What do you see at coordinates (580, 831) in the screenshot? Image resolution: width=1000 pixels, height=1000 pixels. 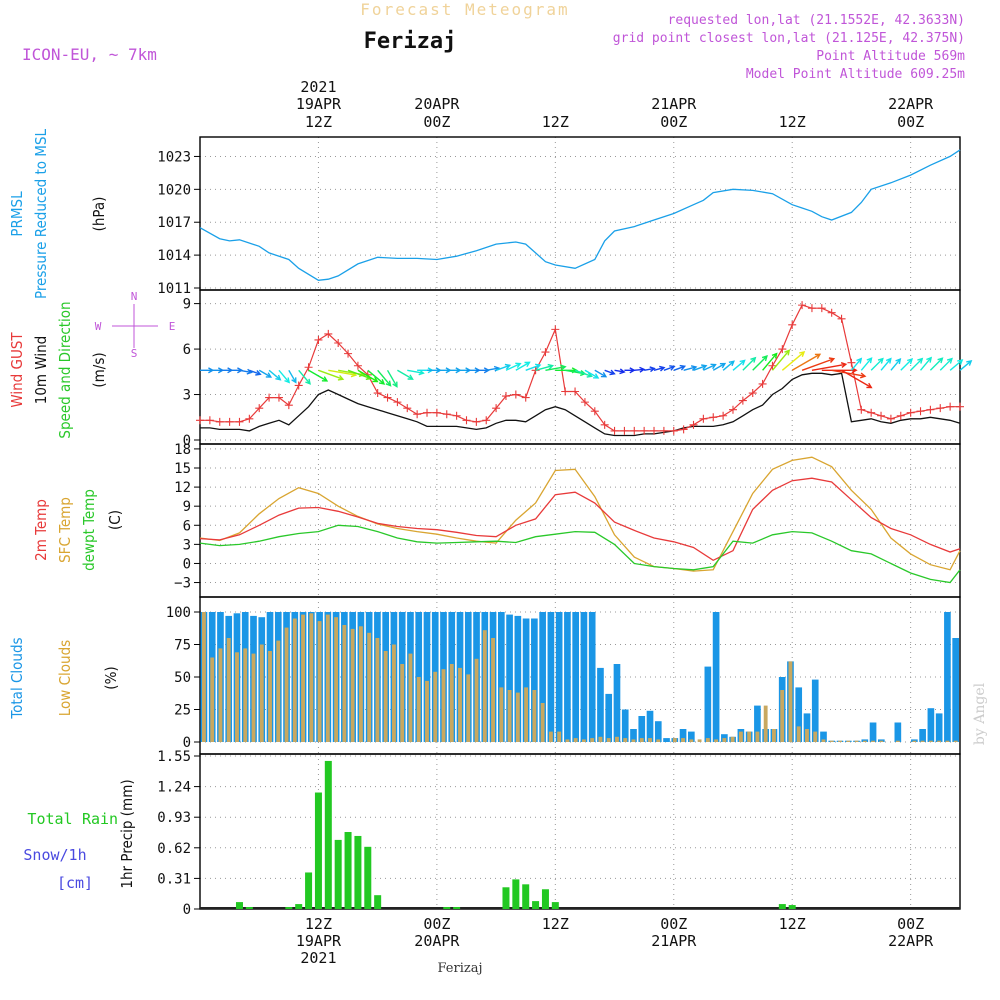 I see `panel-frame` at bounding box center [580, 831].